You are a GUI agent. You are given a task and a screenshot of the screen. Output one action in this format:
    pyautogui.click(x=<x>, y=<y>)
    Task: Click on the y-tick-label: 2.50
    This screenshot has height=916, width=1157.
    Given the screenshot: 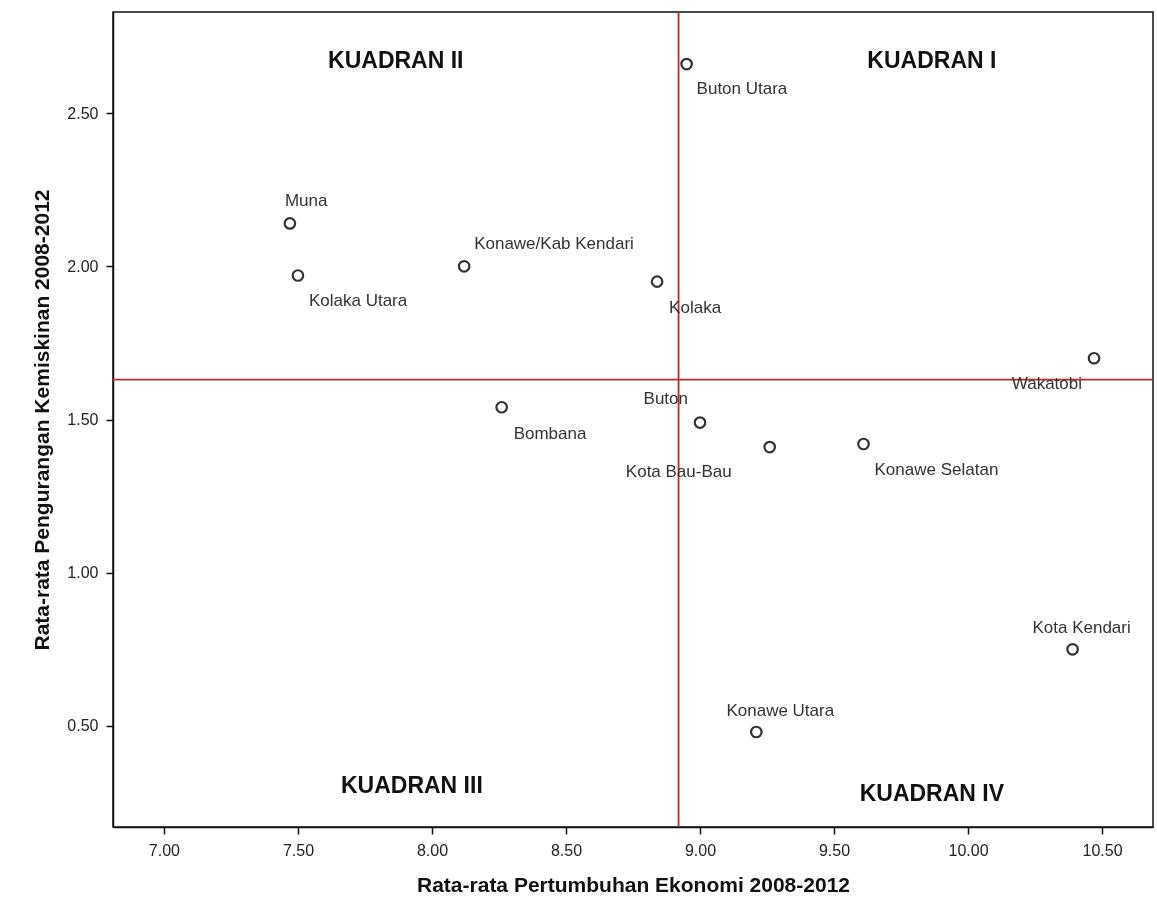 What is the action you would take?
    pyautogui.click(x=83, y=113)
    